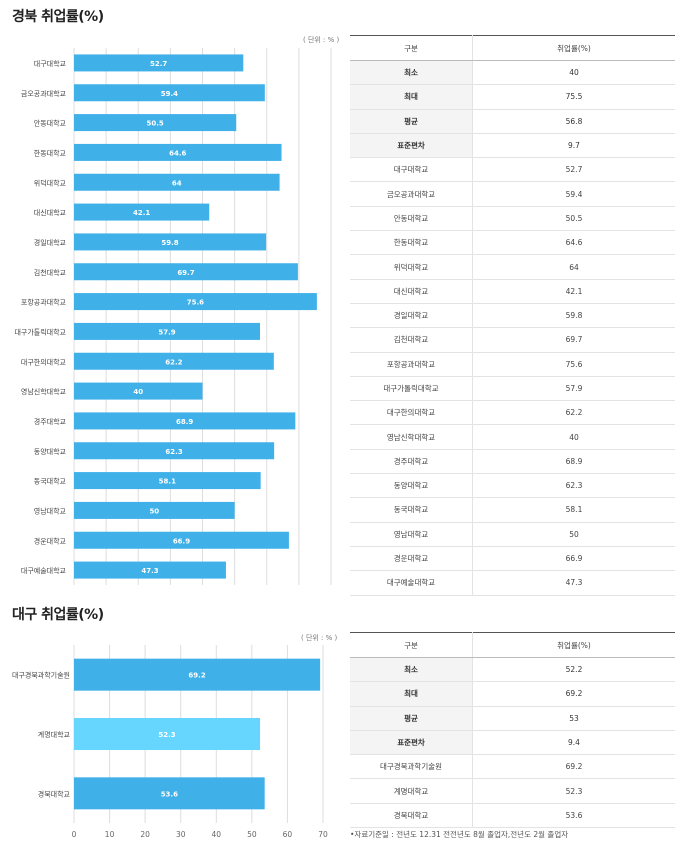  Describe the element at coordinates (411, 767) in the screenshot. I see `row-category: 대구경북과학기술원` at that location.